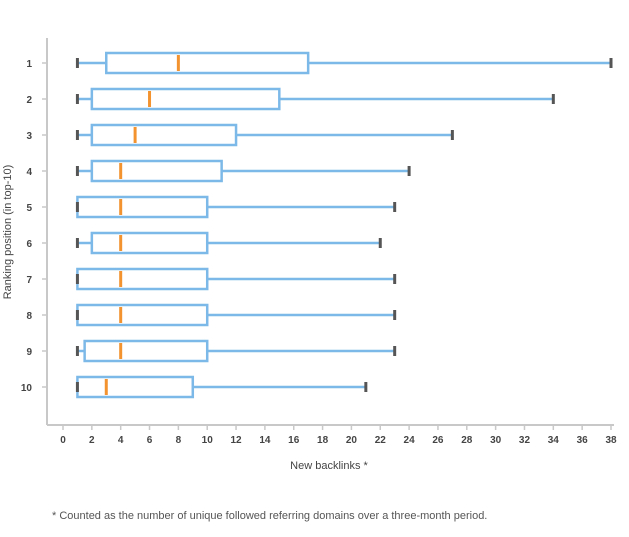  I want to click on x-tick-label: 26, so click(438, 440).